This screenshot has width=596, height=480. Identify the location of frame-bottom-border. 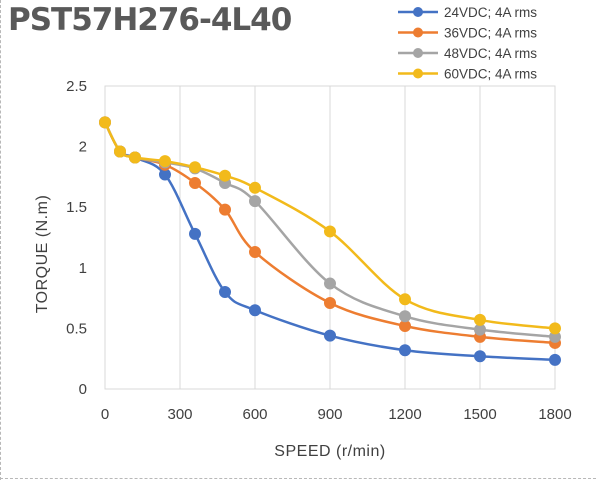
(298, 478).